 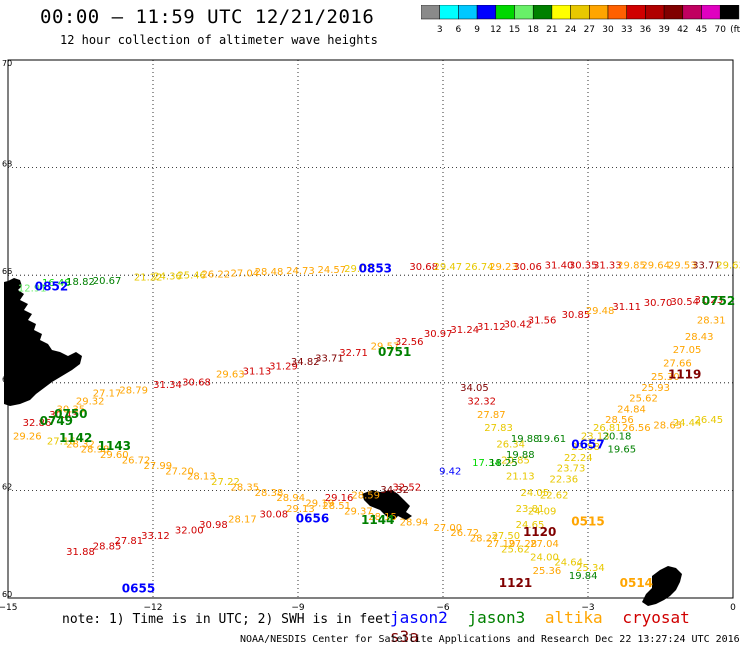 I want to click on color-scale-label: 70, so click(x=720, y=30).